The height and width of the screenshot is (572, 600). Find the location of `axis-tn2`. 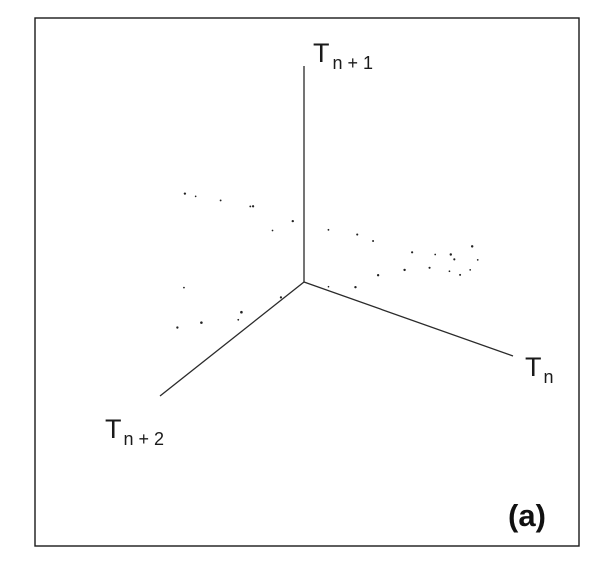

axis-tn2 is located at coordinates (232, 339).